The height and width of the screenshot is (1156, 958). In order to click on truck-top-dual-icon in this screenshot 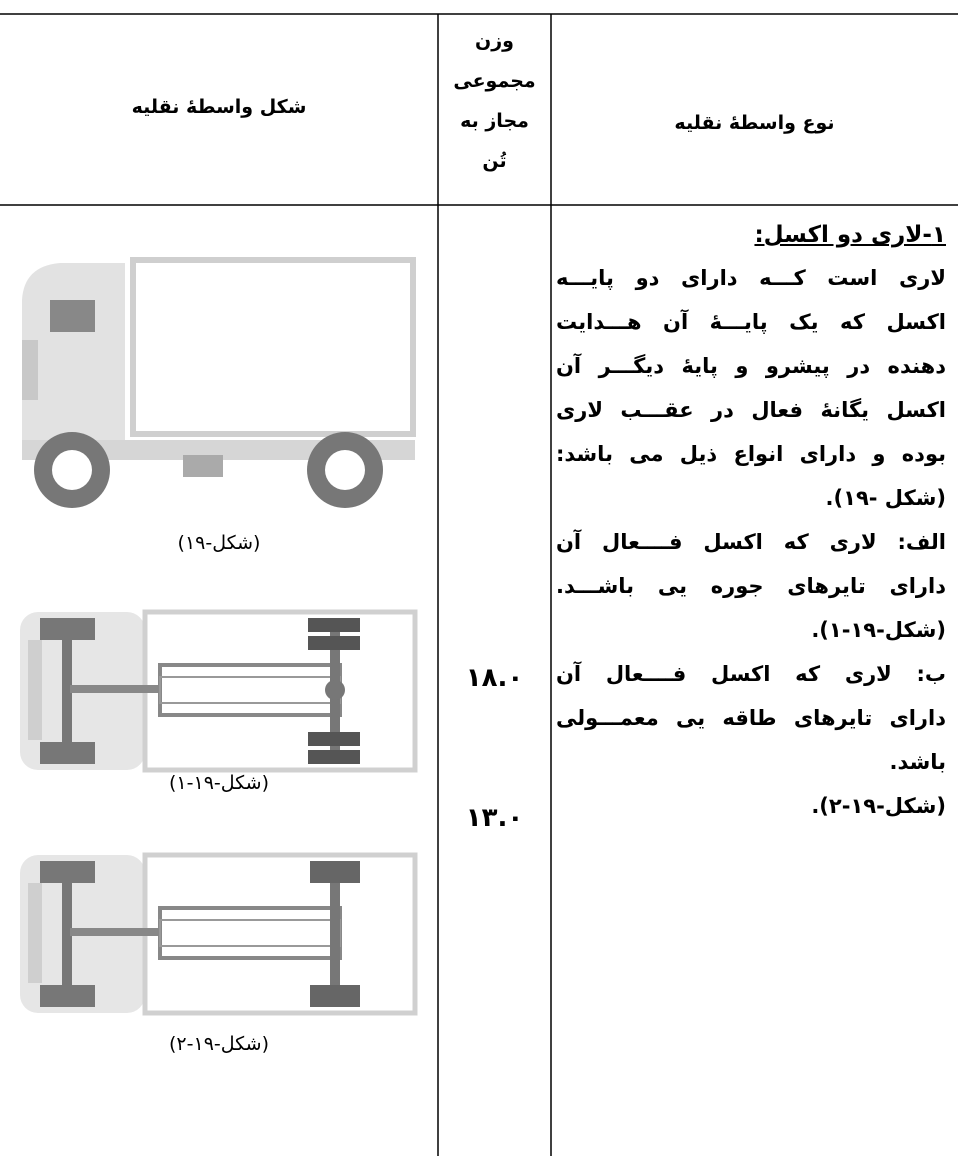, I will do `click(219, 691)`.